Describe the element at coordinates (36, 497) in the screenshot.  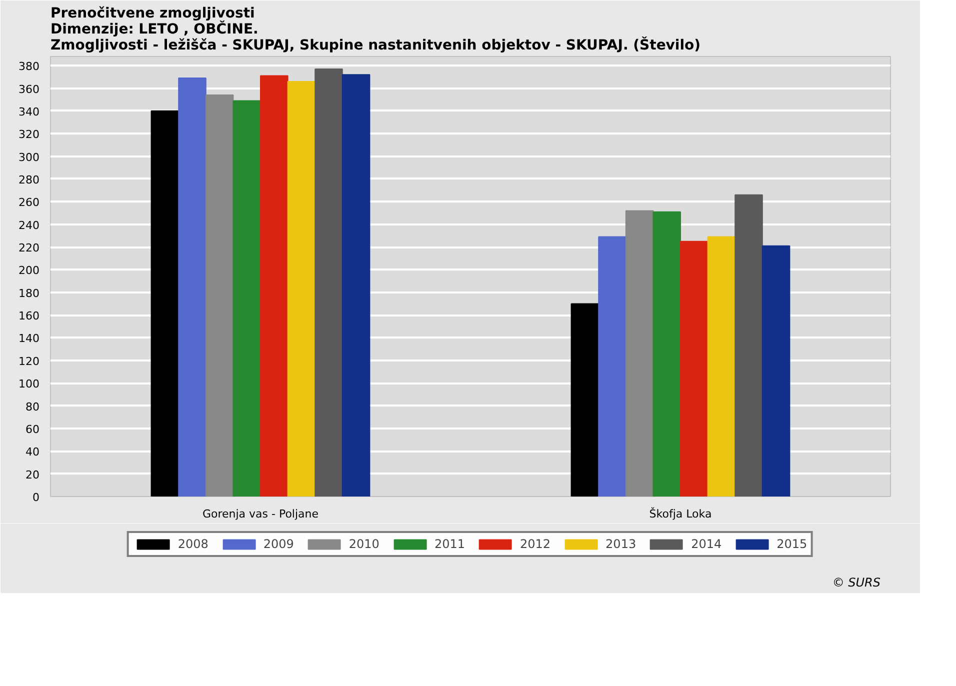
I see `y-tick-label: 0` at that location.